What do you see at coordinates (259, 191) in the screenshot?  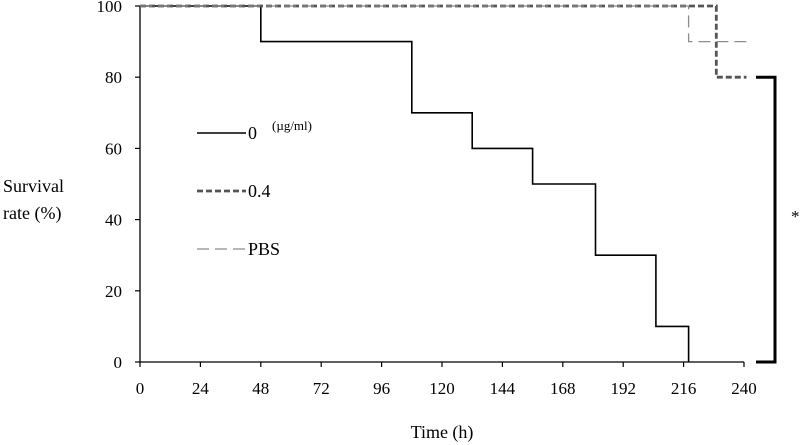 I see `legend-label: 0.4` at bounding box center [259, 191].